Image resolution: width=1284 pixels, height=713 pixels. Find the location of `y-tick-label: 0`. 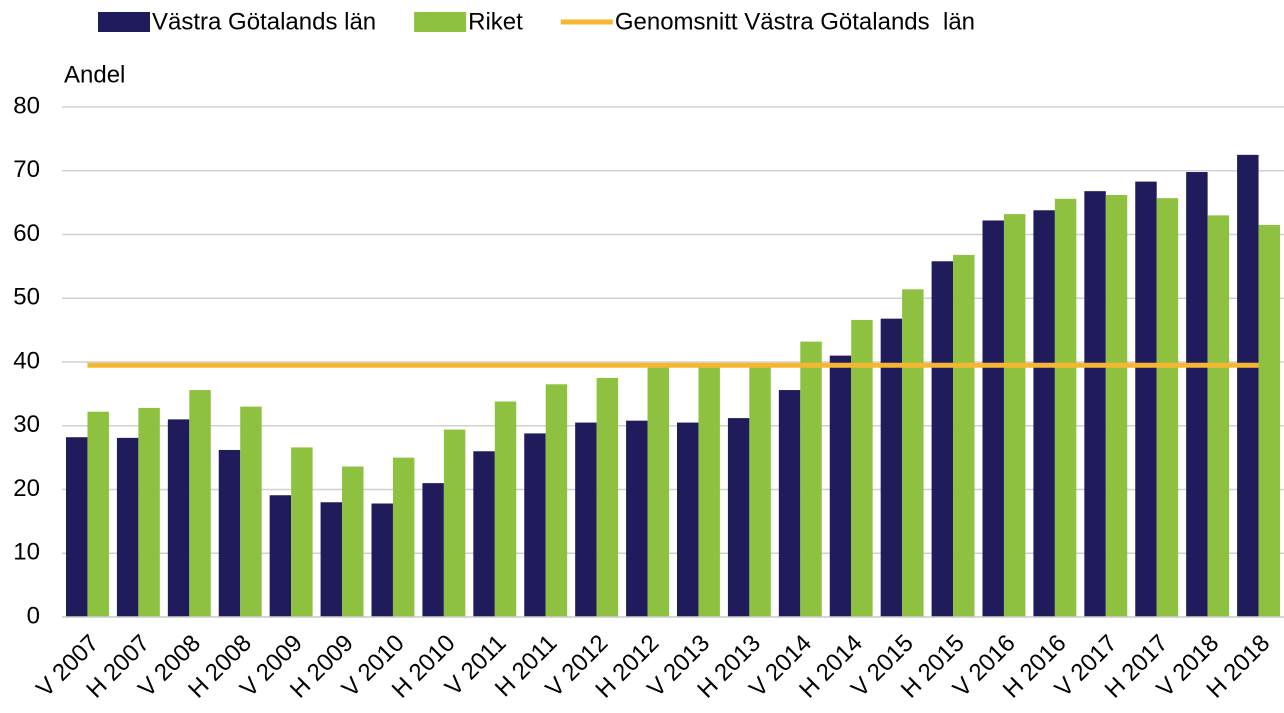

y-tick-label: 0 is located at coordinates (33, 615).